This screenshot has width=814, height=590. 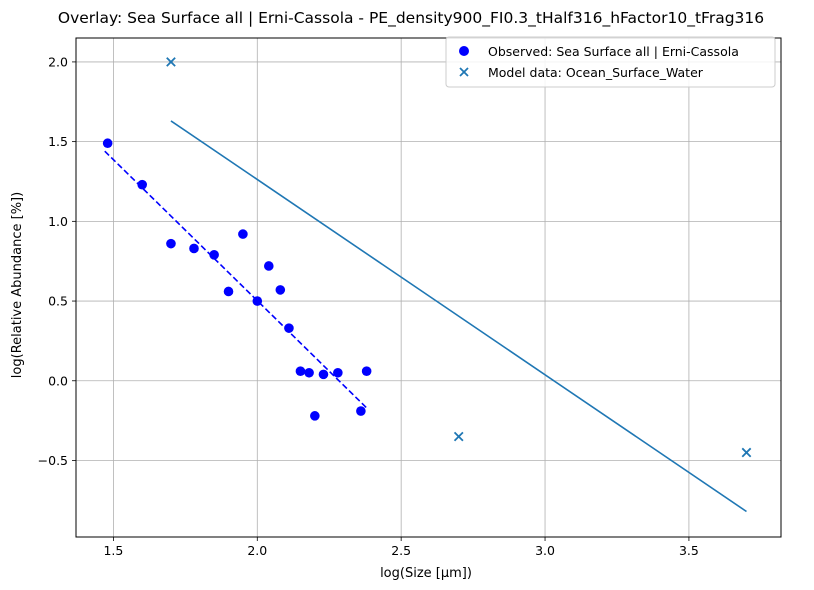 I want to click on legend-box, so click(x=610, y=62).